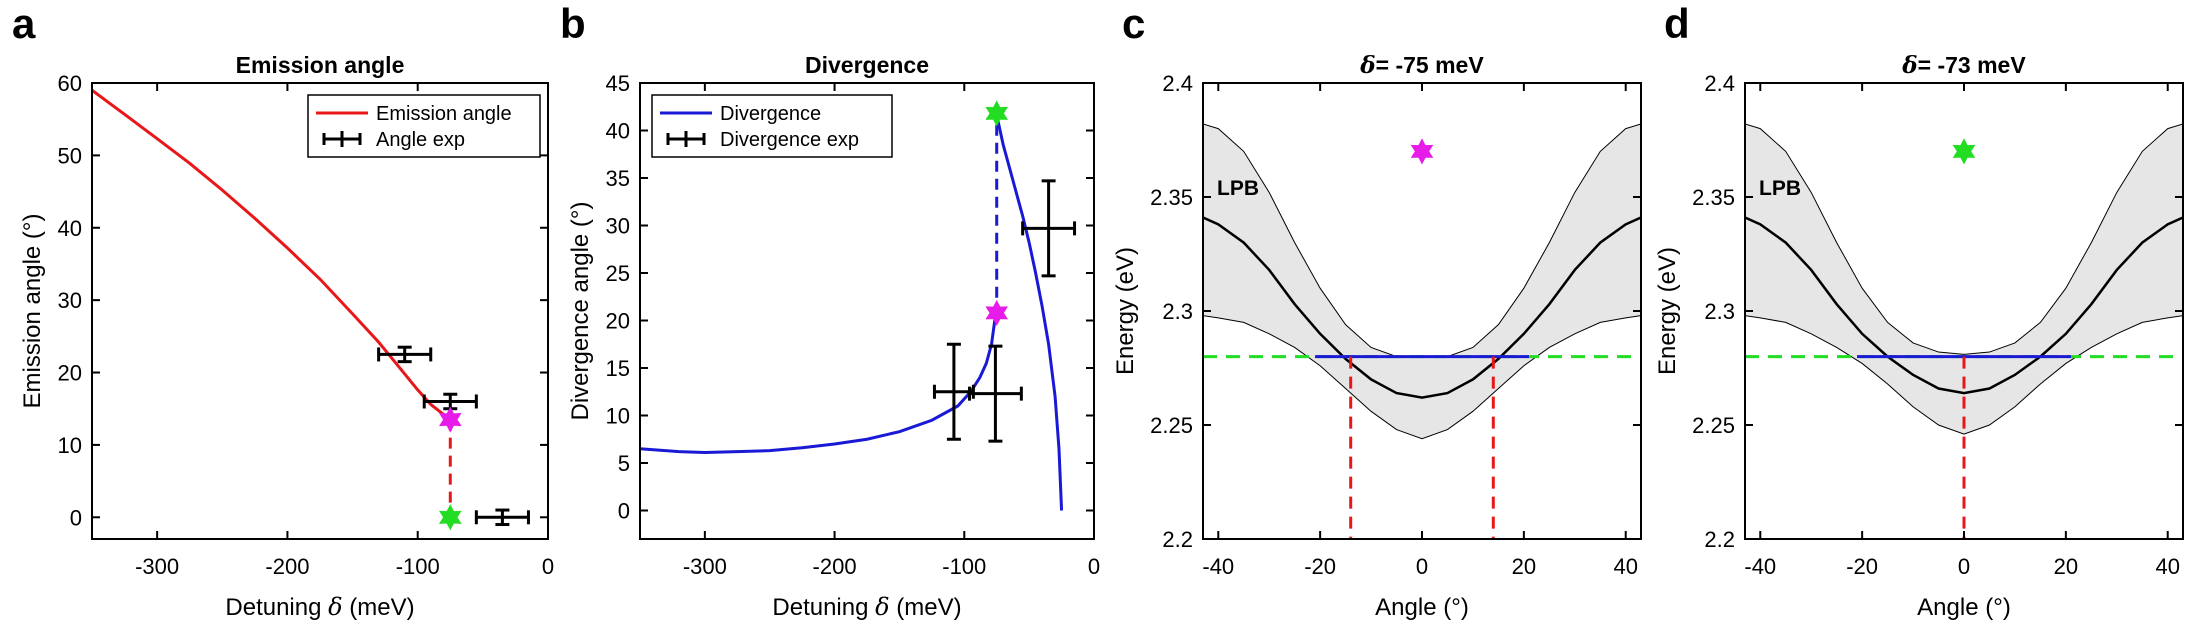 The width and height of the screenshot is (2195, 629). Describe the element at coordinates (157, 566) in the screenshot. I see `x-tick-label: -300` at that location.